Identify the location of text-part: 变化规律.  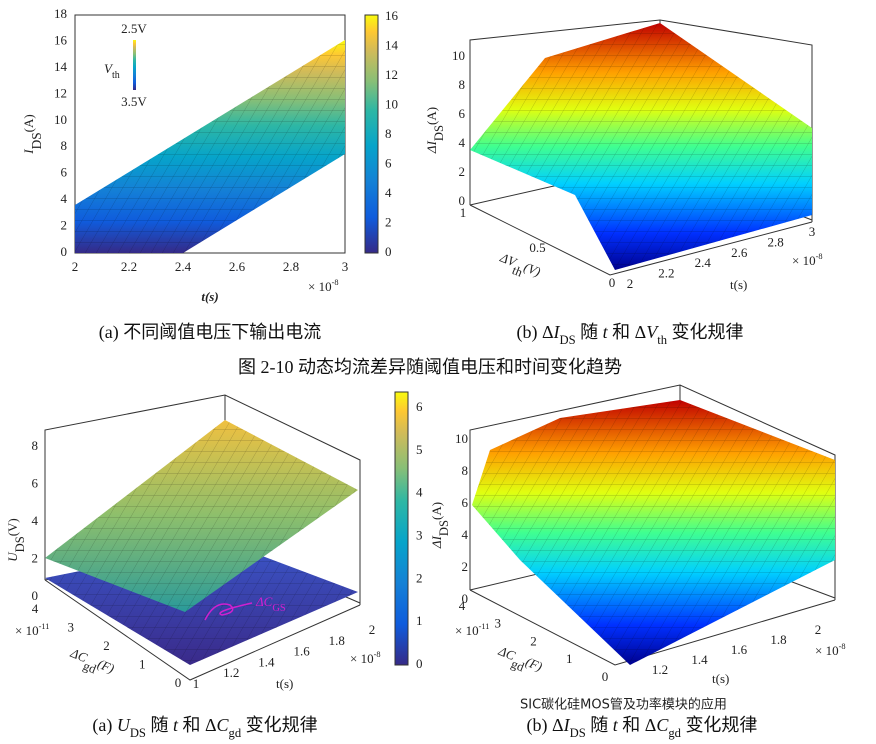
(705, 332).